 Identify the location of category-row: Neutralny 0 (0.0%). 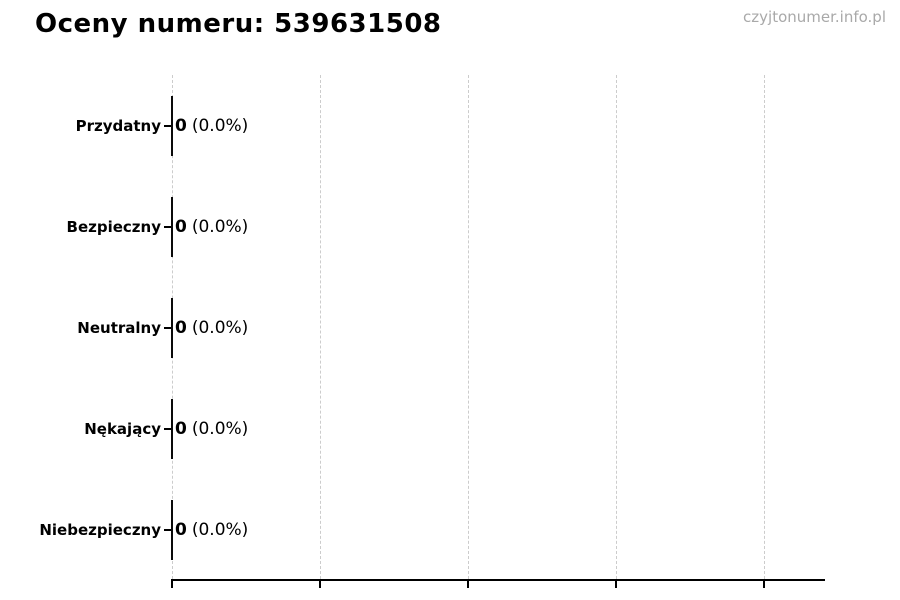
(450, 327).